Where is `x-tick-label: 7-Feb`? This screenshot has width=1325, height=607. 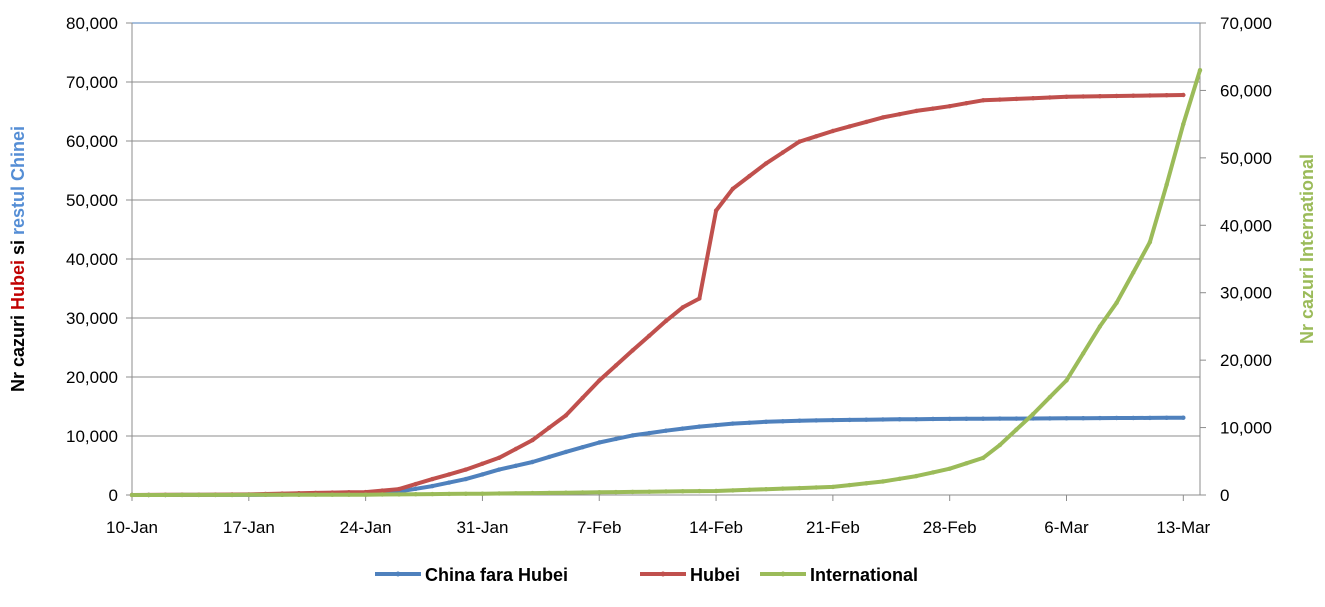
x-tick-label: 7-Feb is located at coordinates (599, 527).